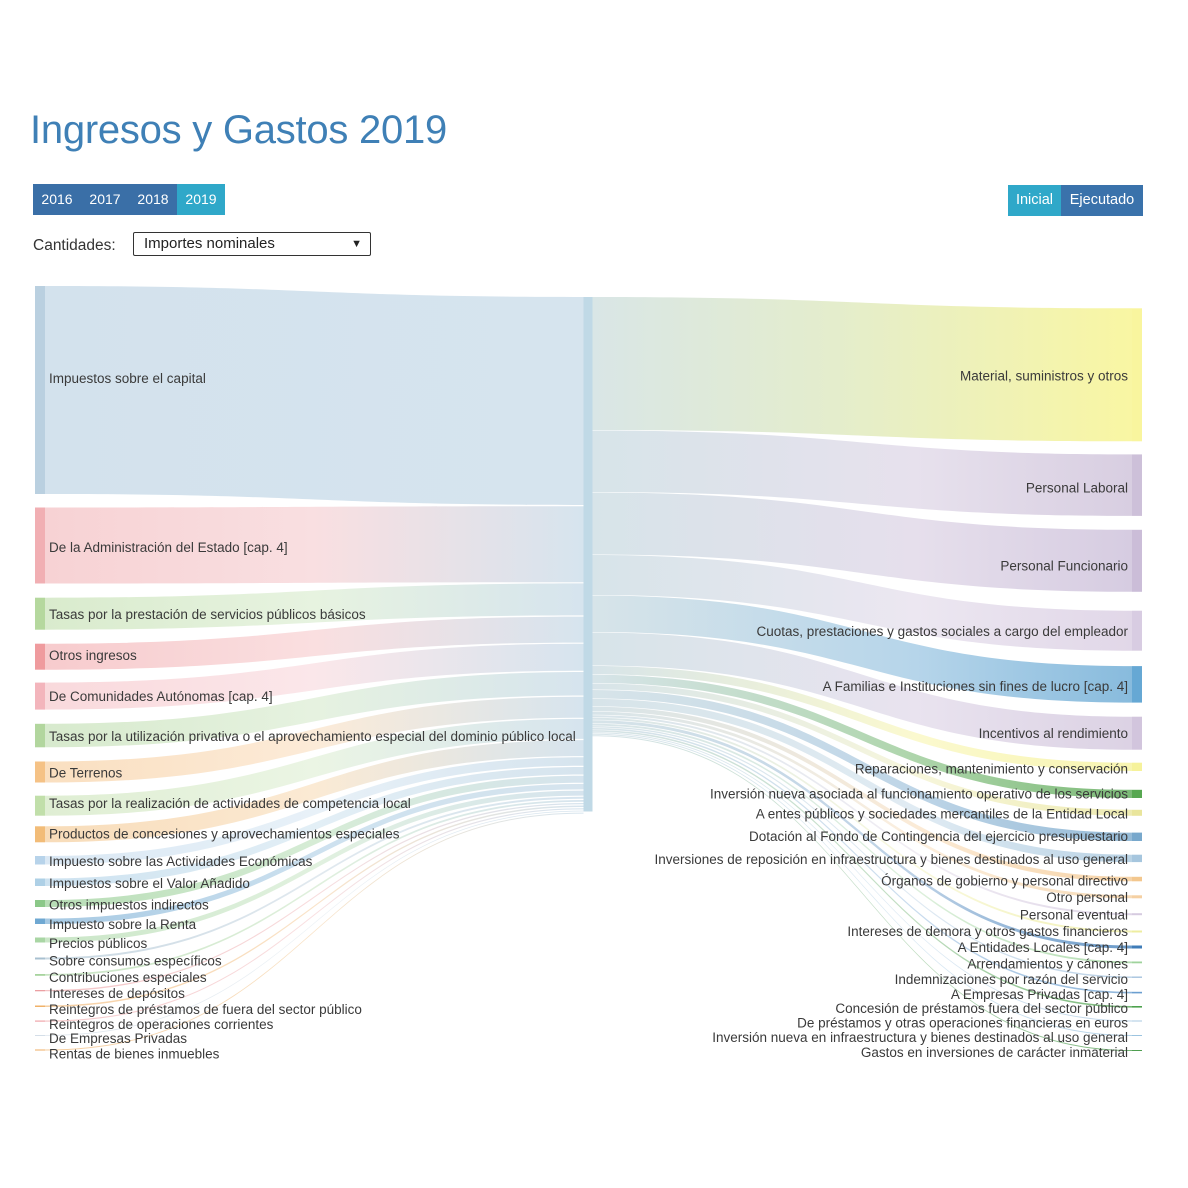 The image size is (1188, 1188). What do you see at coordinates (98, 943) in the screenshot?
I see `svg-text: Precios públicos` at bounding box center [98, 943].